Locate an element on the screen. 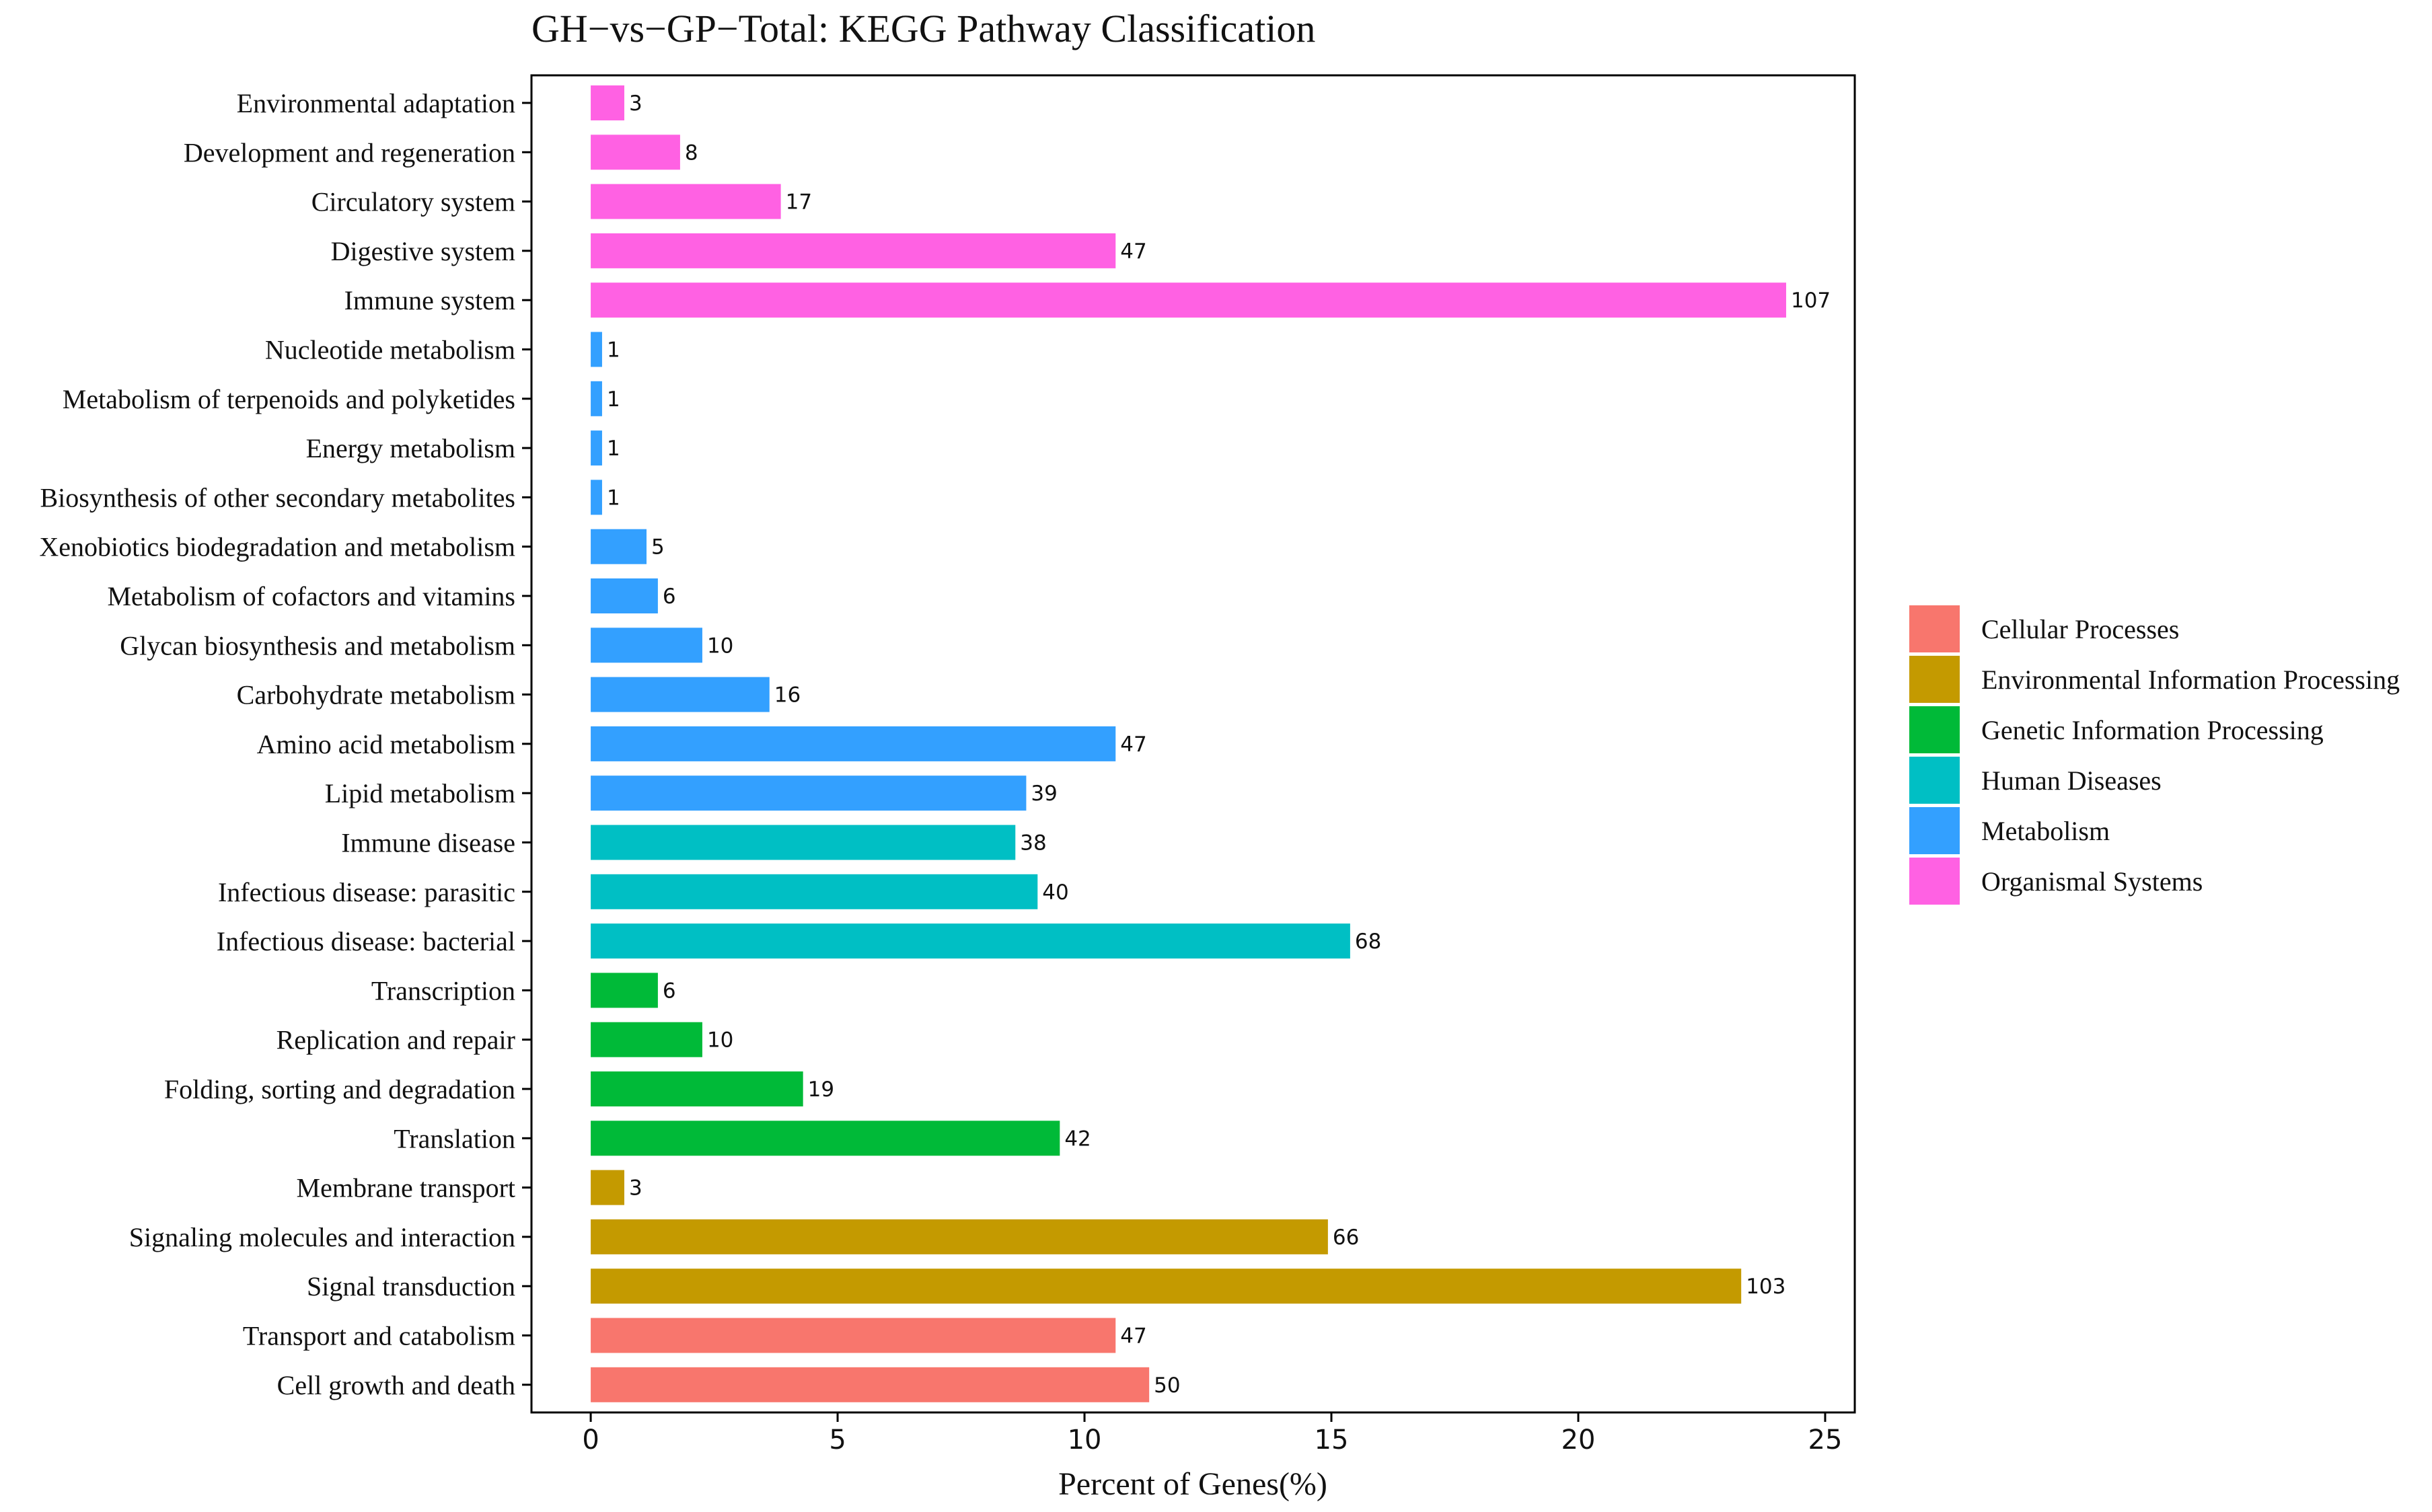 The image size is (2432, 1512). legend-label-cellular-processes: Cellular Processes is located at coordinates (2080, 629).